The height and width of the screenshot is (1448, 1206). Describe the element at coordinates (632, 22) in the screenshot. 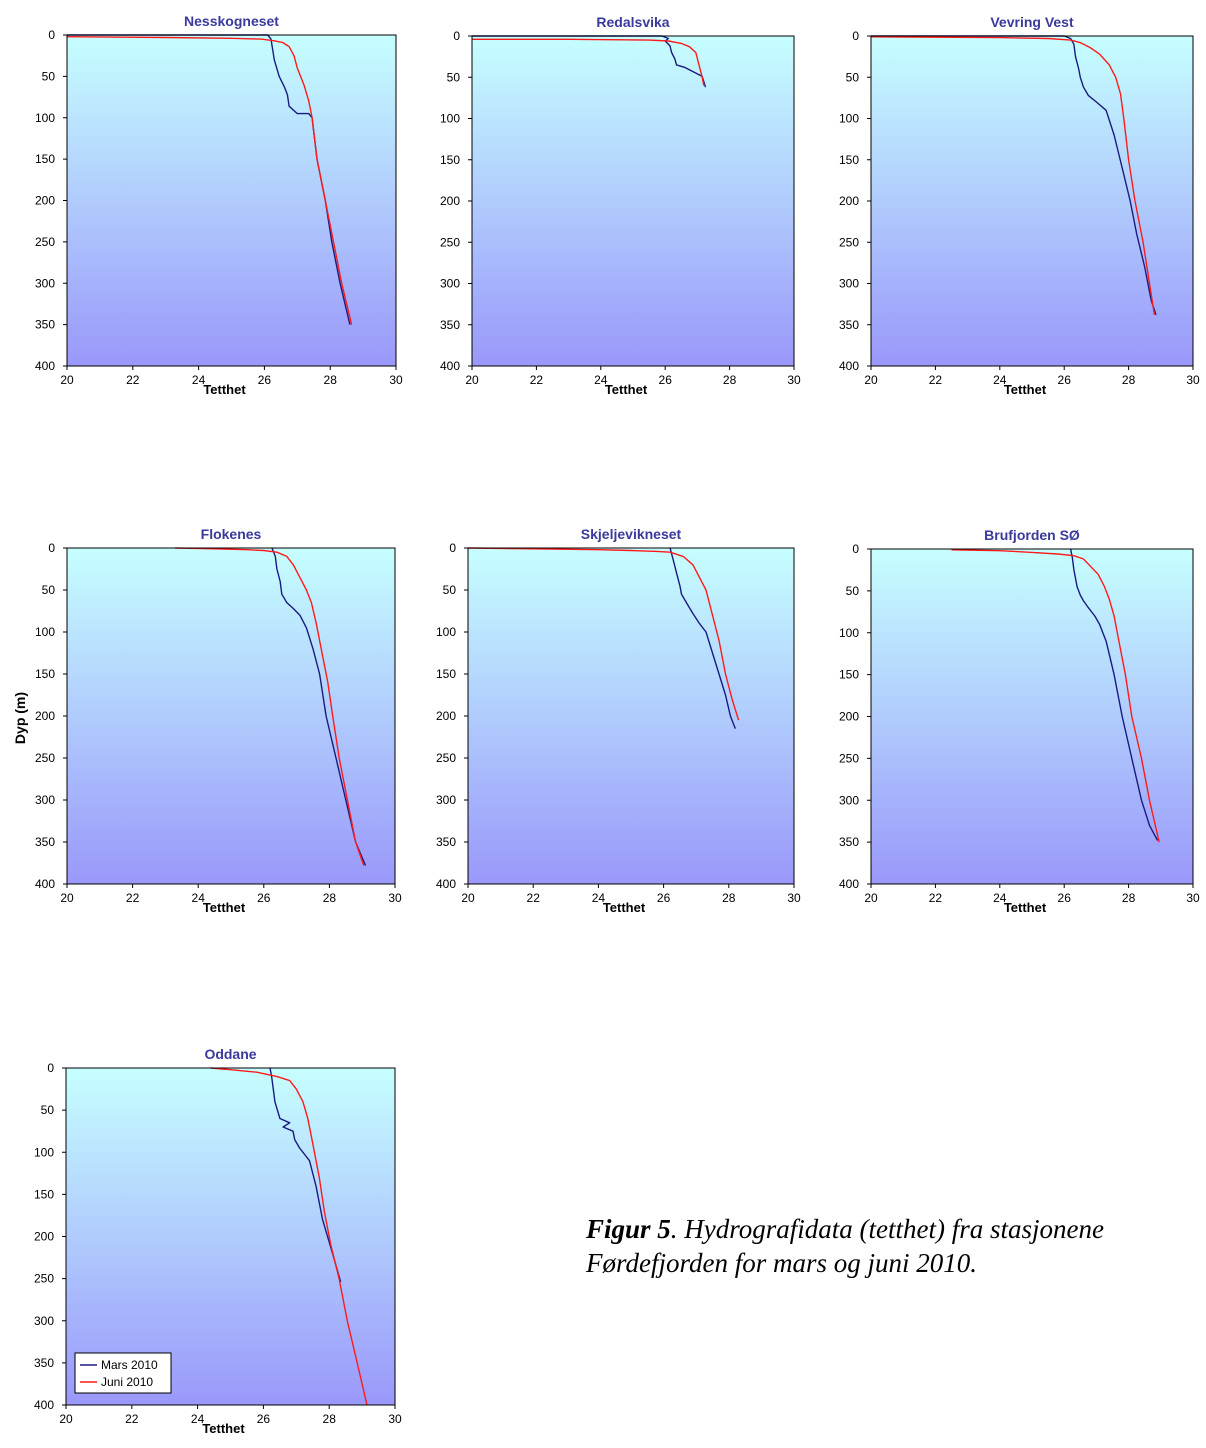

I see `chart-title: Redalsvika` at that location.